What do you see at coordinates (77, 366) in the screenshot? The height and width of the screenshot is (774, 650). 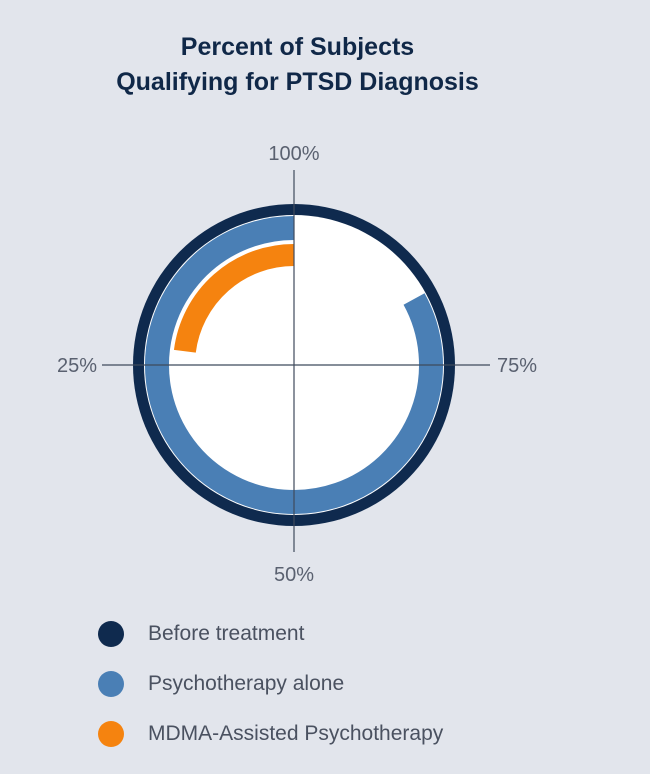 I see `tick-label-25: 25%` at bounding box center [77, 366].